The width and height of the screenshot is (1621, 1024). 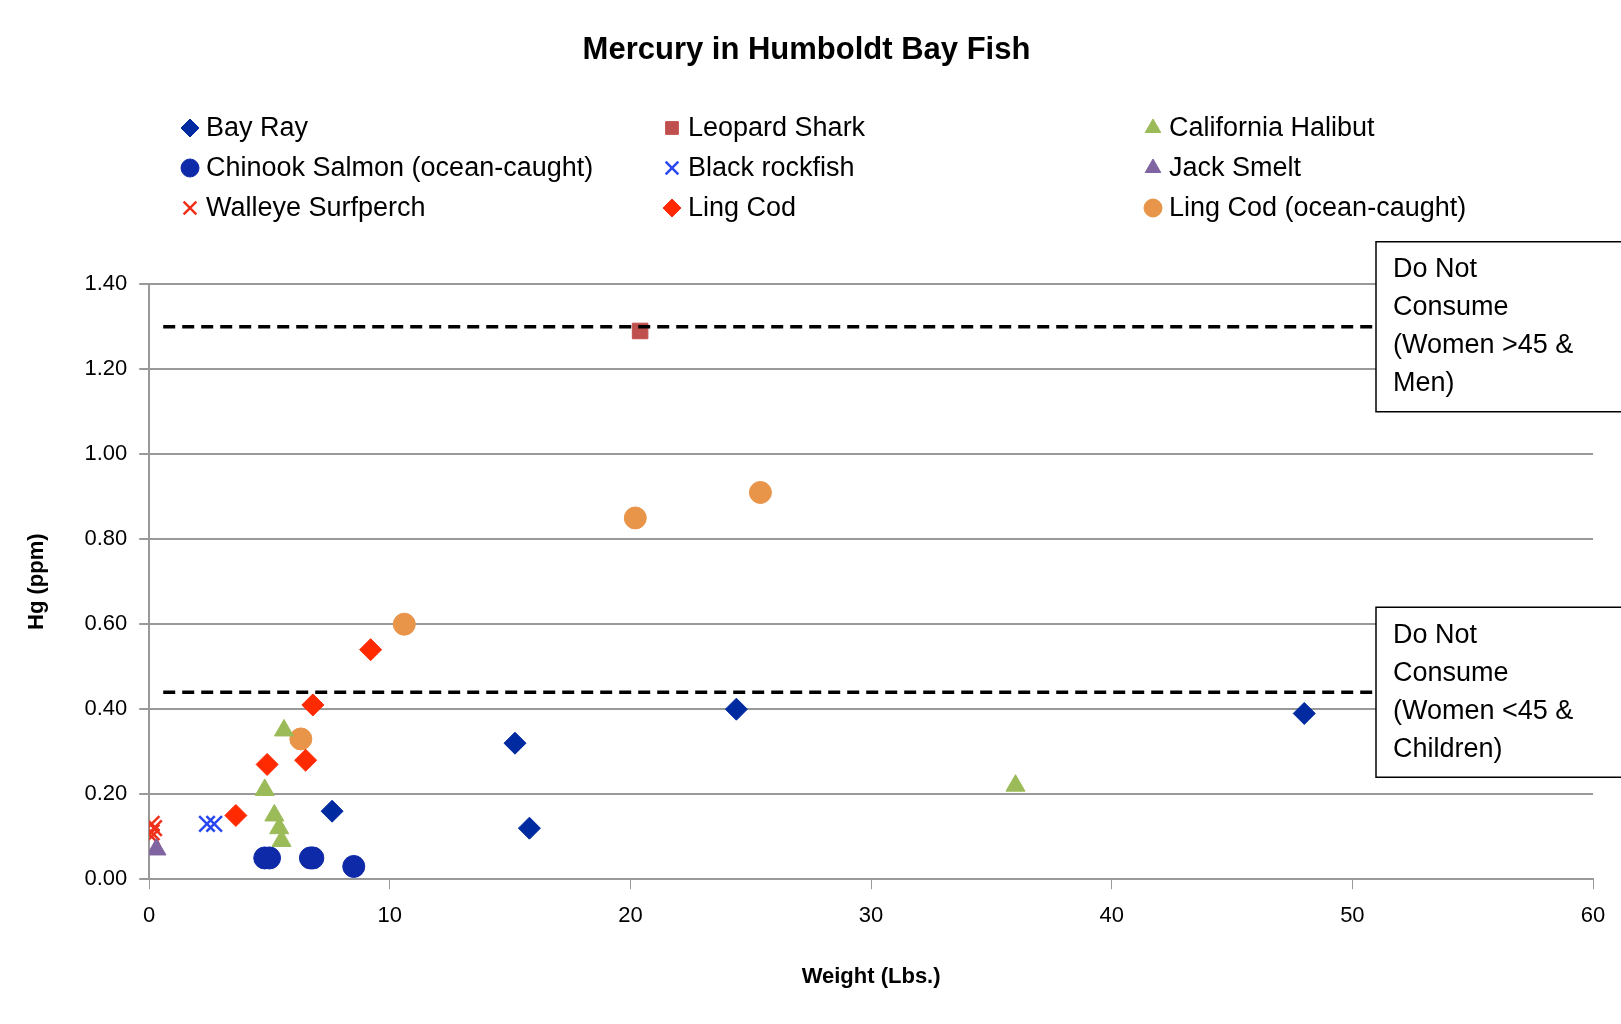 What do you see at coordinates (871, 975) in the screenshot?
I see `x-axis-title: Weight (Lbs.)` at bounding box center [871, 975].